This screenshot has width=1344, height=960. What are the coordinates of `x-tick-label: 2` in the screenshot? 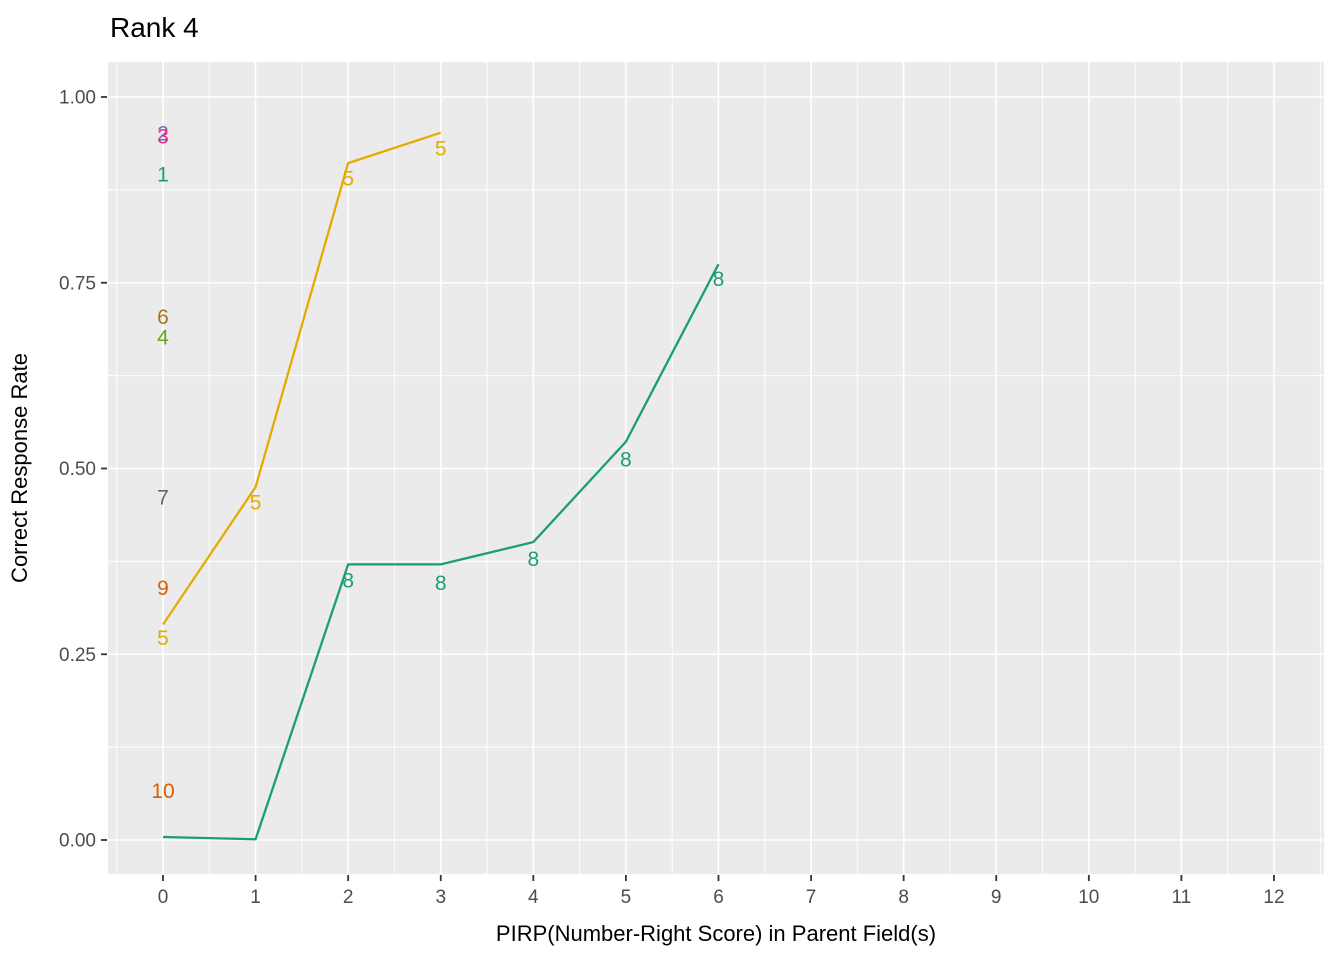 It's located at (348, 897).